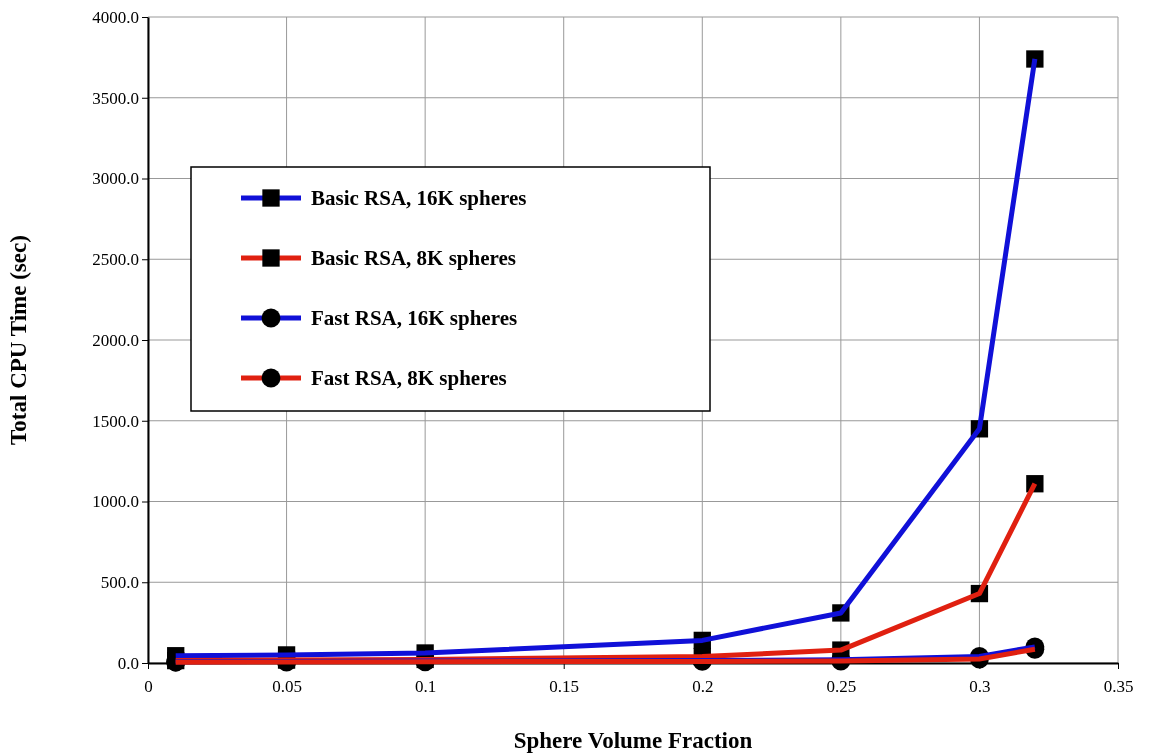 This screenshot has height=754, width=1156. Describe the element at coordinates (115, 502) in the screenshot. I see `y-tick-label: 1000.0` at that location.